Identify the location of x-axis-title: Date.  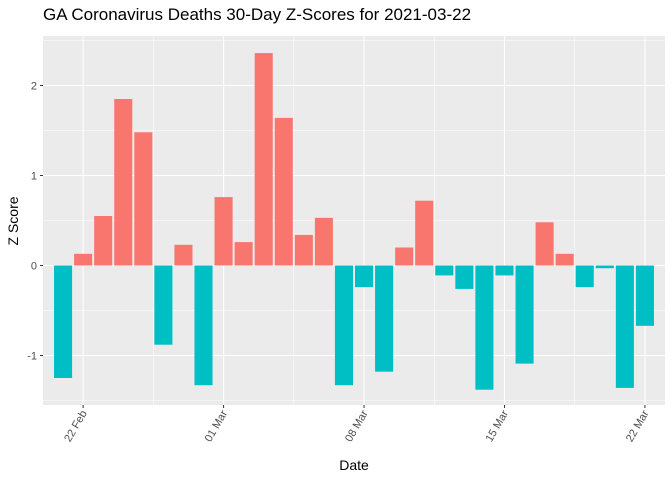
(354, 465).